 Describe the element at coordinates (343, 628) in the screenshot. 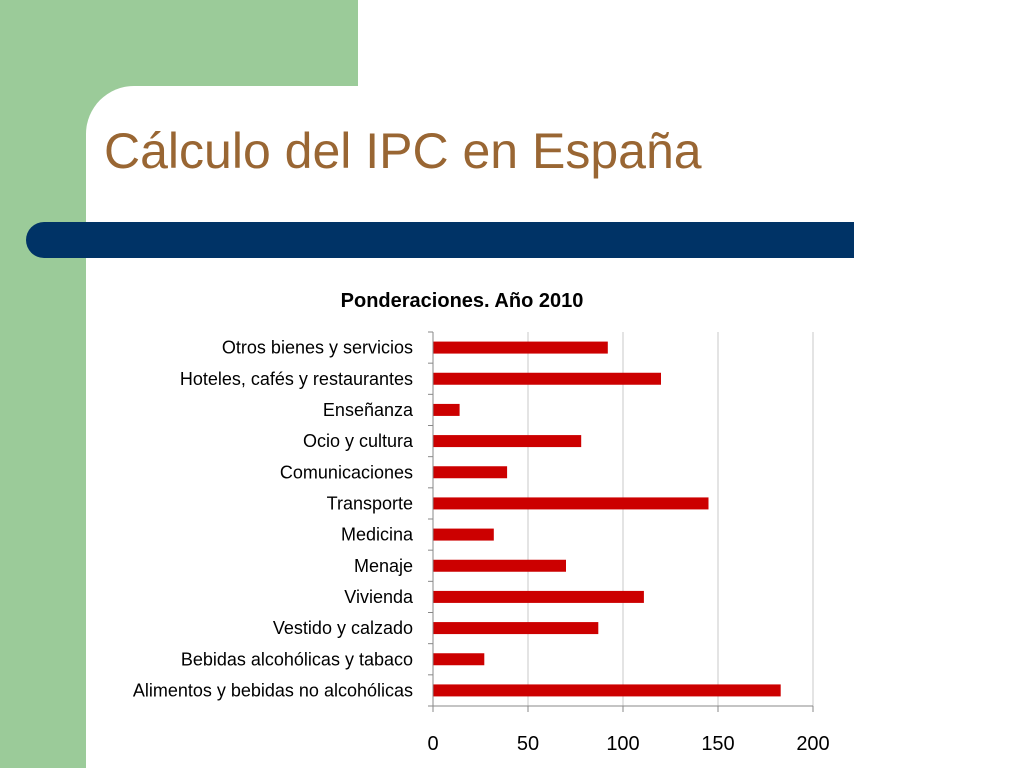

I see `category-label: Vestido y calzado` at that location.